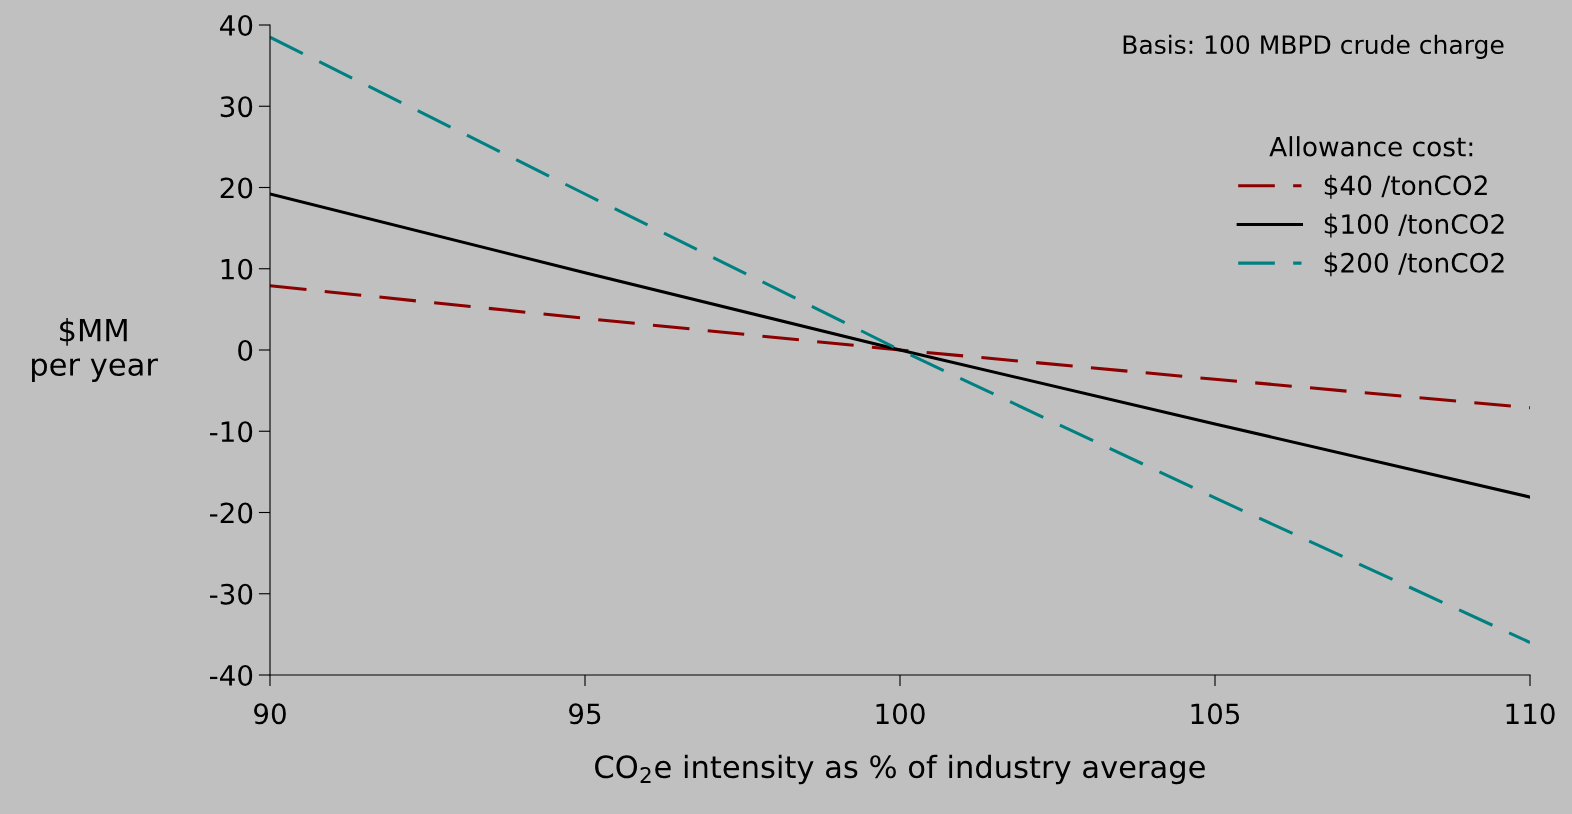  I want to click on legend-label: $100 /tonCO2, so click(1414, 225).